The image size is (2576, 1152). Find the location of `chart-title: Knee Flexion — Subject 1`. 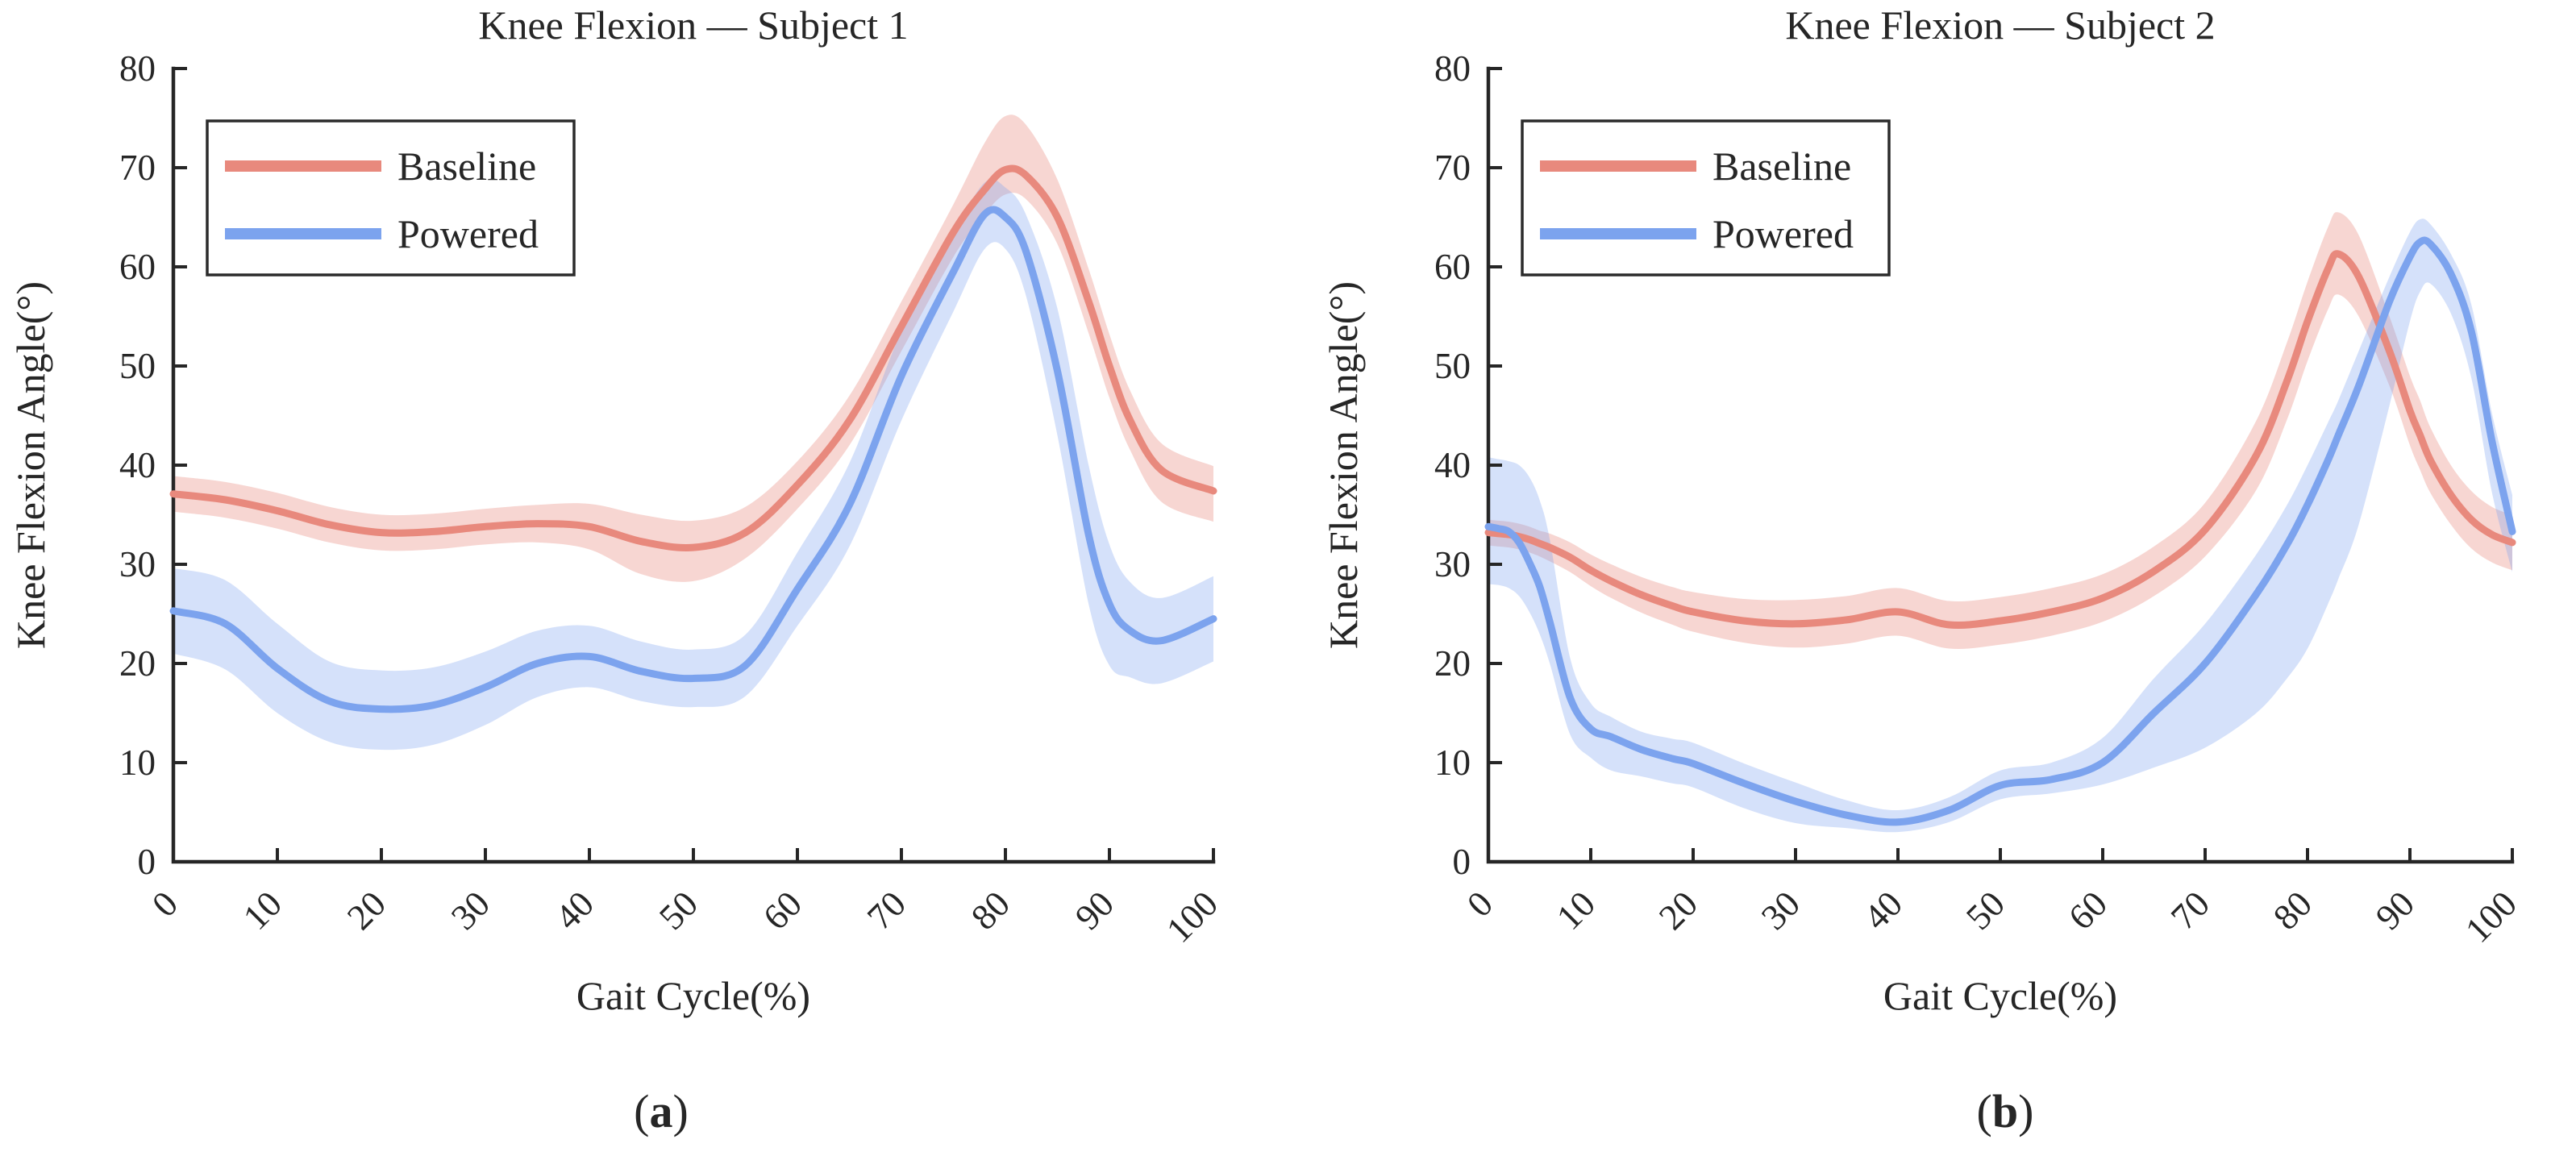

chart-title: Knee Flexion — Subject 1 is located at coordinates (693, 25).